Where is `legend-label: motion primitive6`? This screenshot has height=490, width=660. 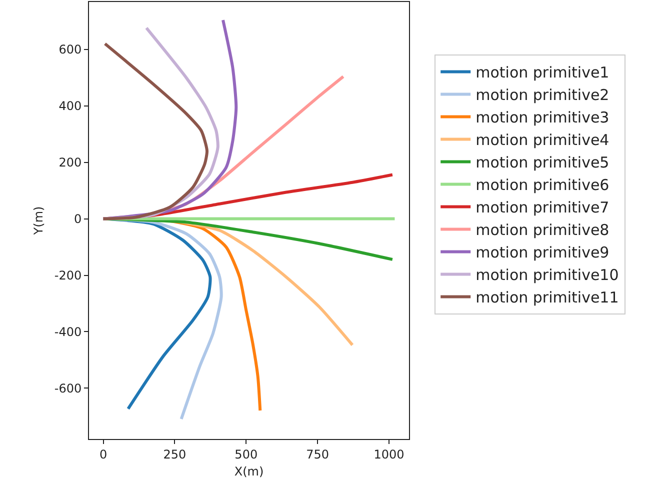 legend-label: motion primitive6 is located at coordinates (543, 185).